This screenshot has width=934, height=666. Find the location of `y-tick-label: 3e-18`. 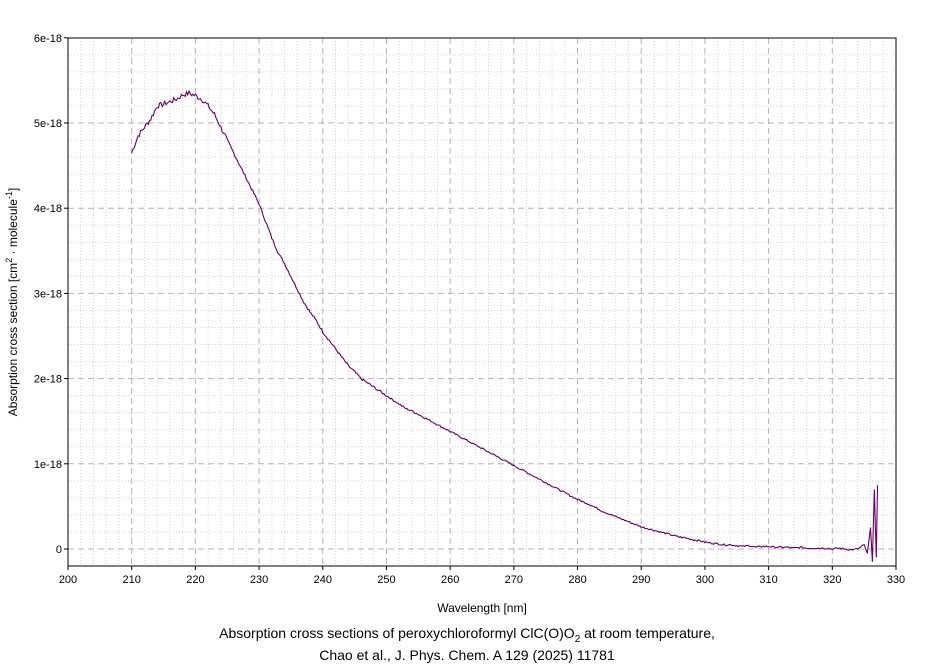

y-tick-label: 3e-18 is located at coordinates (48, 294).